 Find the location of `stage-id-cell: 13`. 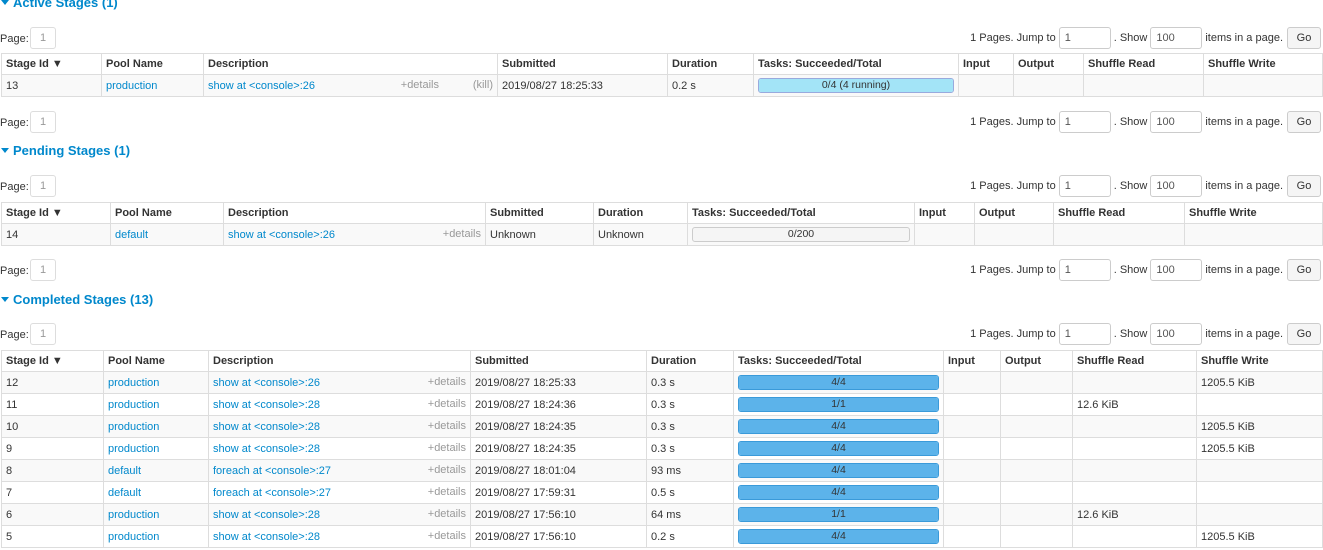

stage-id-cell: 13 is located at coordinates (51, 85).